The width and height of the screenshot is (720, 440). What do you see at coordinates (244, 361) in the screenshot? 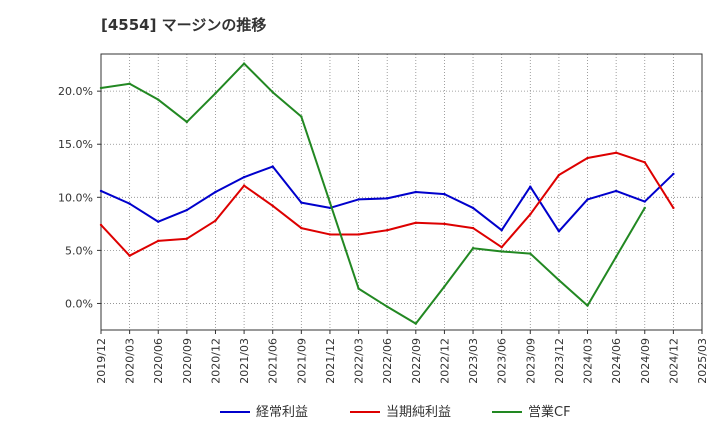
I see `x-tick-label: 2021/03` at bounding box center [244, 361].